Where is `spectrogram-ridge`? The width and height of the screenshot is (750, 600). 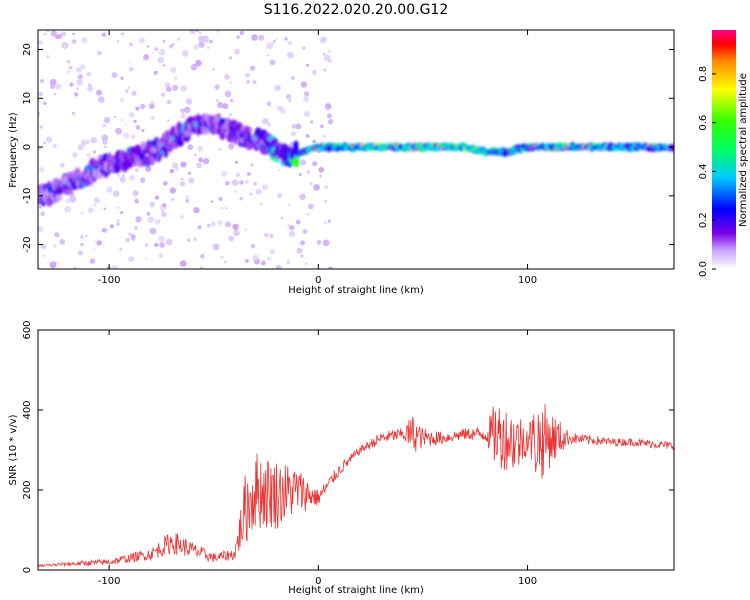 spectrogram-ridge is located at coordinates (356, 160).